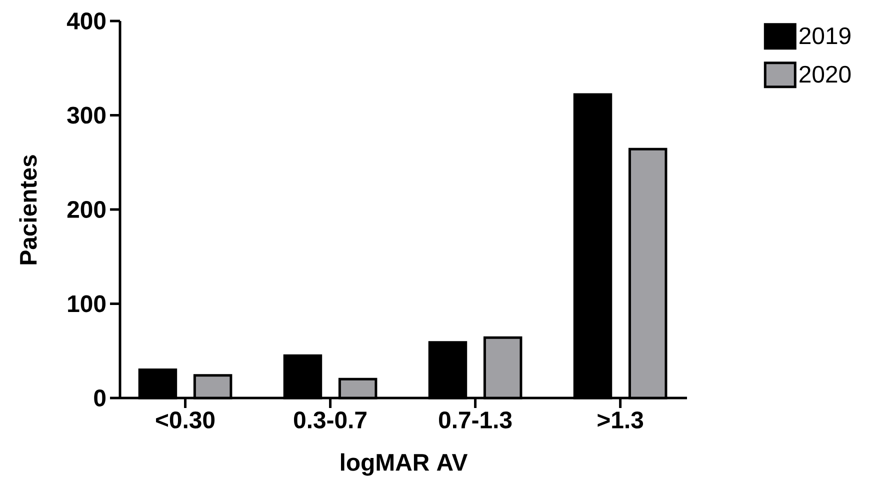 This screenshot has width=889, height=488. Describe the element at coordinates (86, 209) in the screenshot. I see `y-tick-label: 200` at that location.